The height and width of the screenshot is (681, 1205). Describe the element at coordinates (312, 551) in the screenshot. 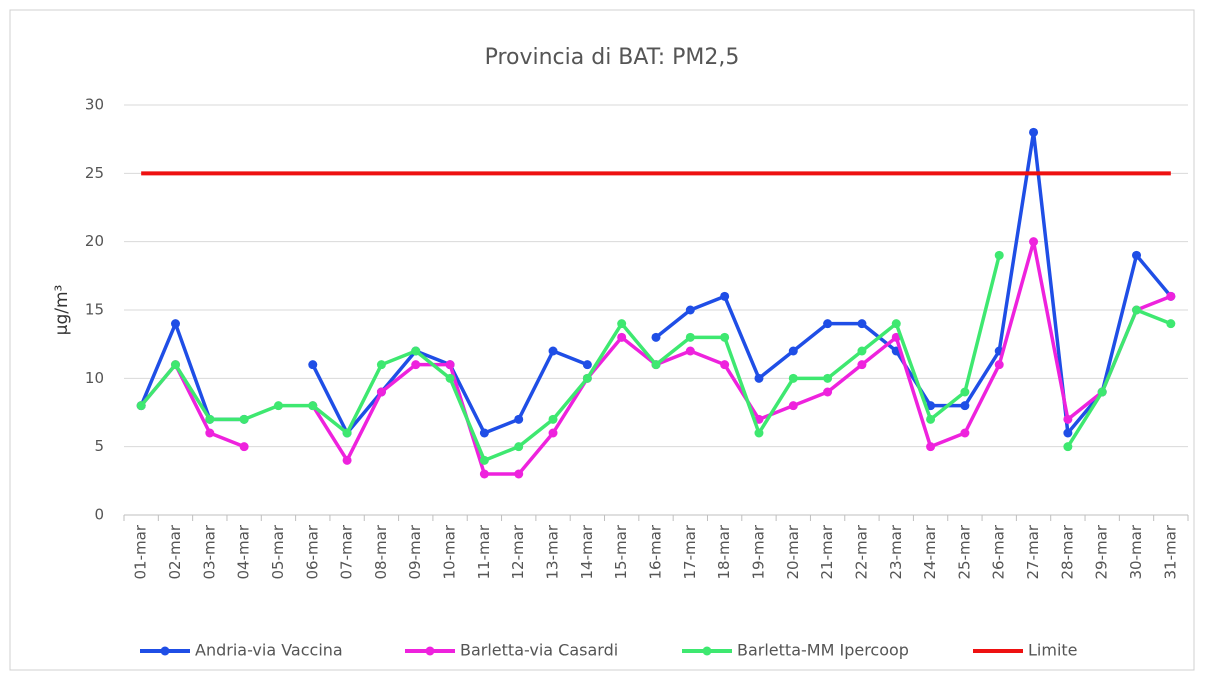

I see `x-tick-label: 06-mar` at that location.